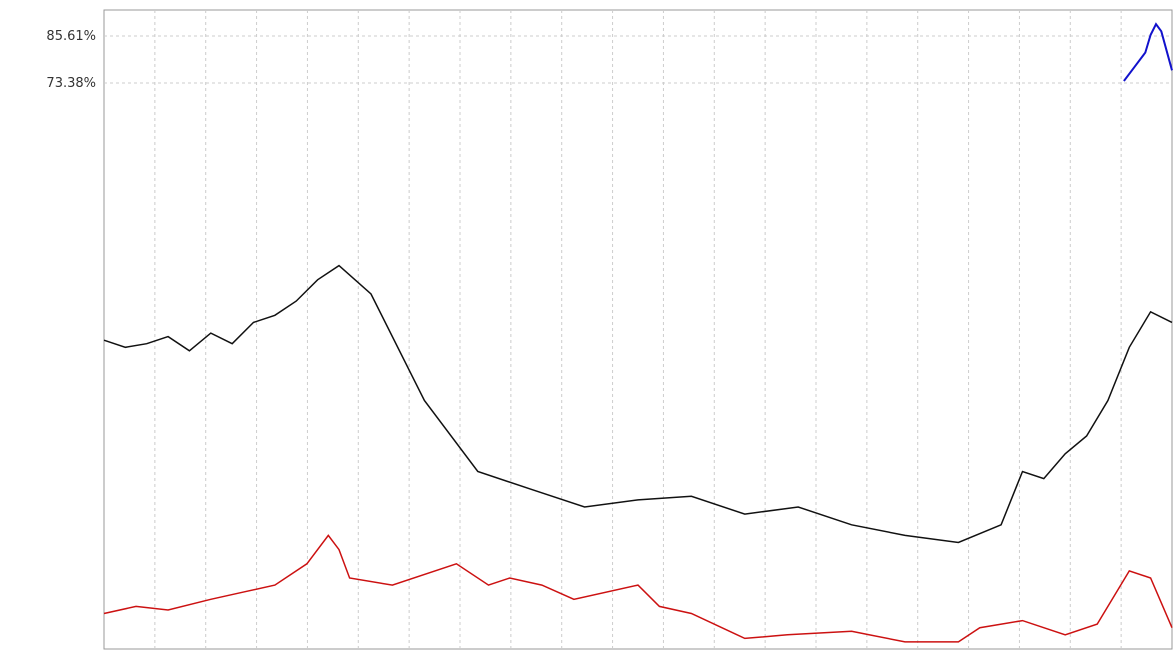  Describe the element at coordinates (71, 36) in the screenshot. I see `y-tick-label: 85.61%` at that location.